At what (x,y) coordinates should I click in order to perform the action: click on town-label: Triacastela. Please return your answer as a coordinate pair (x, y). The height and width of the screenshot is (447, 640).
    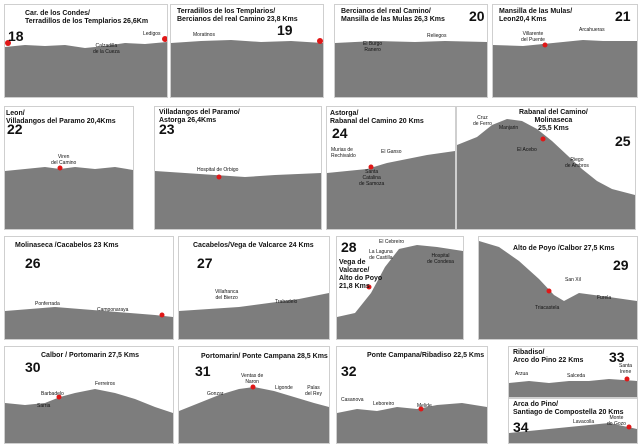
    Looking at the image, I should click on (547, 308).